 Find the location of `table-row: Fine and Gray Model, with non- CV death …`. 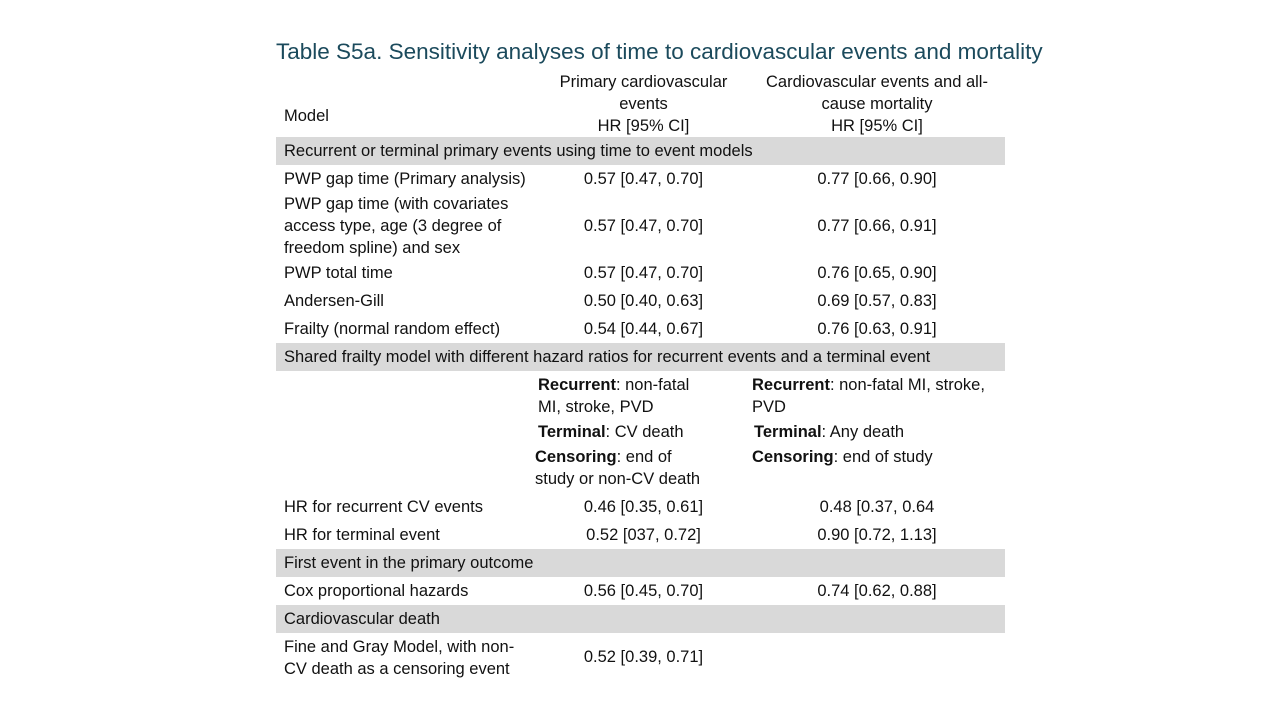

table-row: Fine and Gray Model, with non- CV death … is located at coordinates (640, 656).